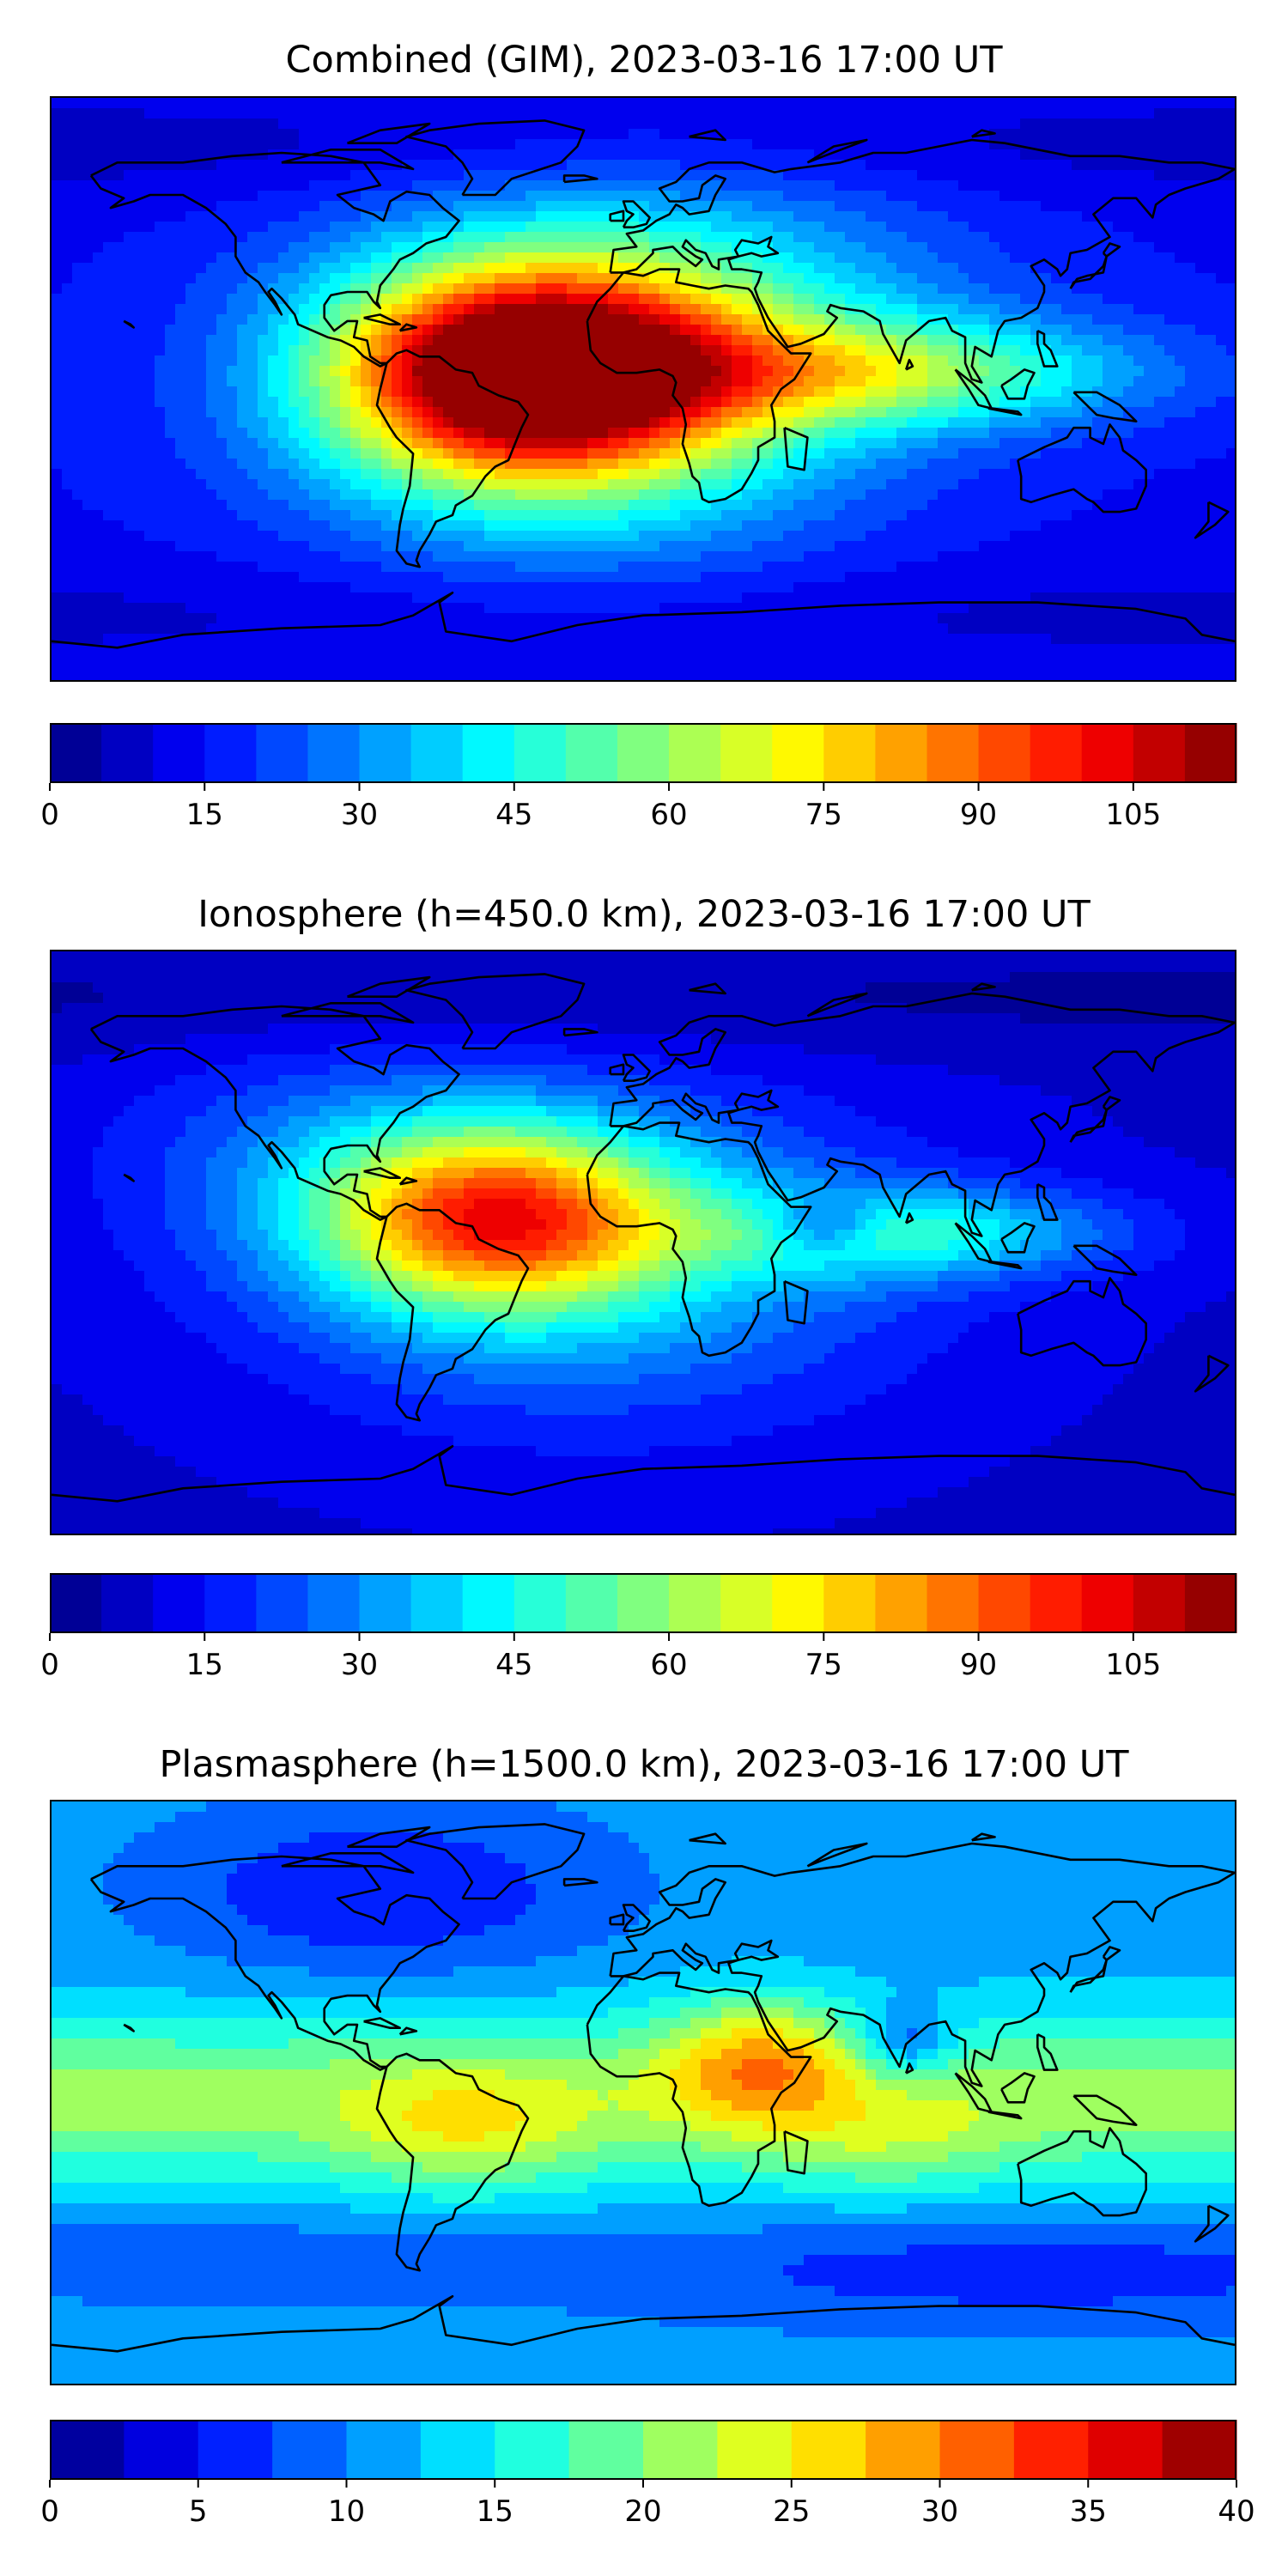  What do you see at coordinates (1089, 2511) in the screenshot?
I see `colorbar-tick-label: 35` at bounding box center [1089, 2511].